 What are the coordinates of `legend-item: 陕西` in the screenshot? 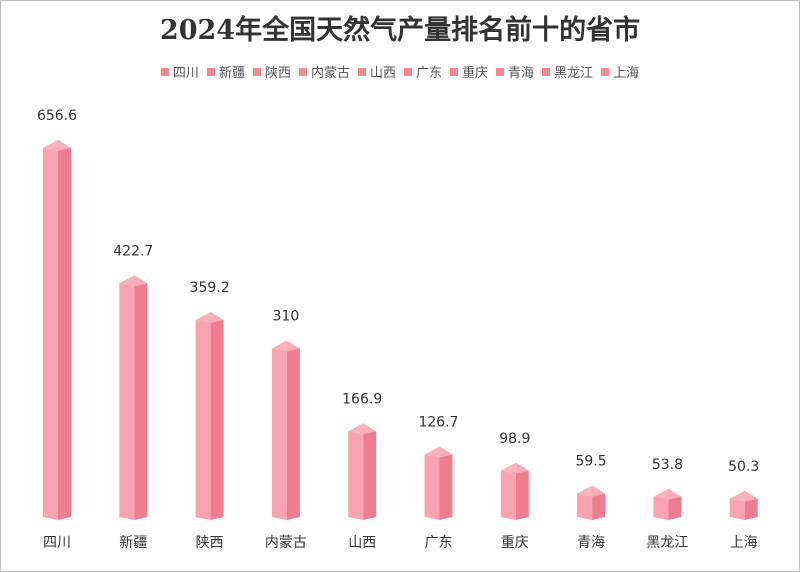 It's located at (271, 71).